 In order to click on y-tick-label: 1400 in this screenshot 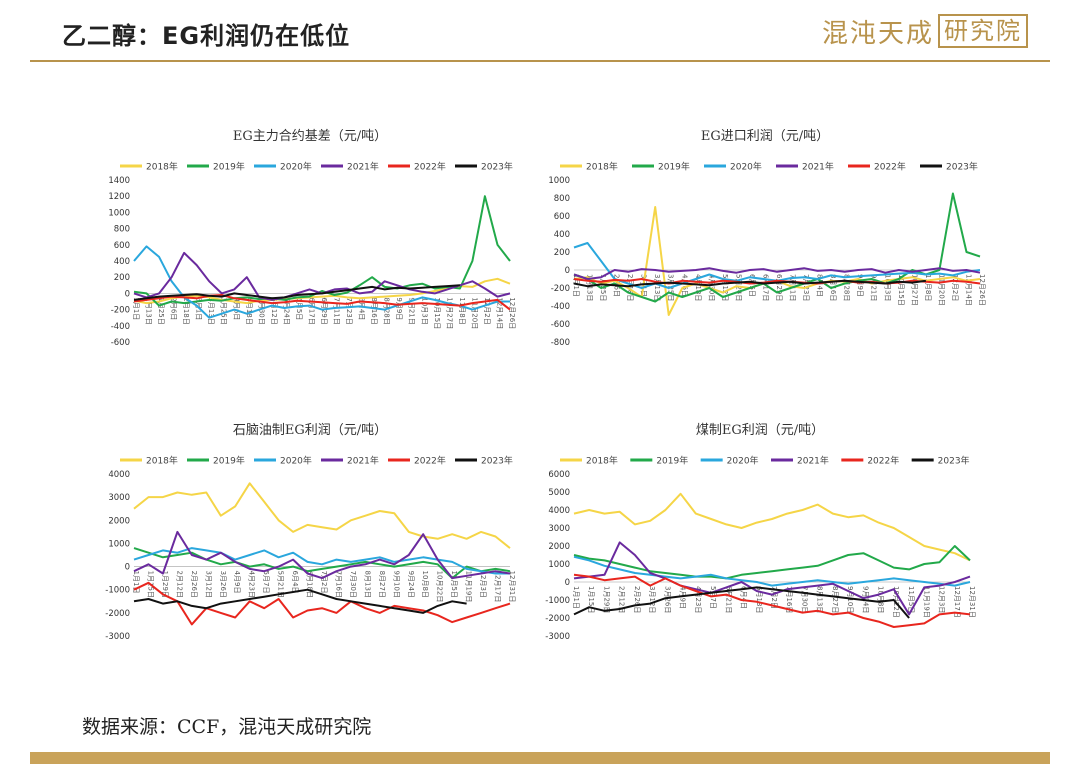, I will do `click(119, 181)`.